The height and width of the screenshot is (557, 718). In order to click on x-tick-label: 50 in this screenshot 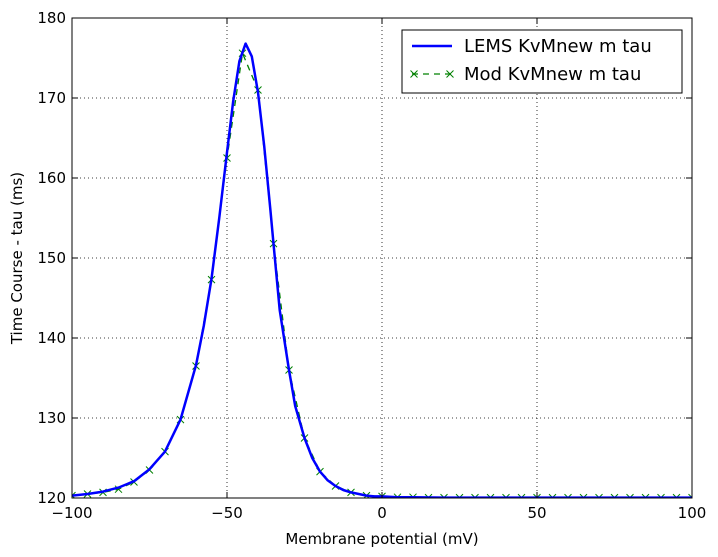, I will do `click(536, 513)`.